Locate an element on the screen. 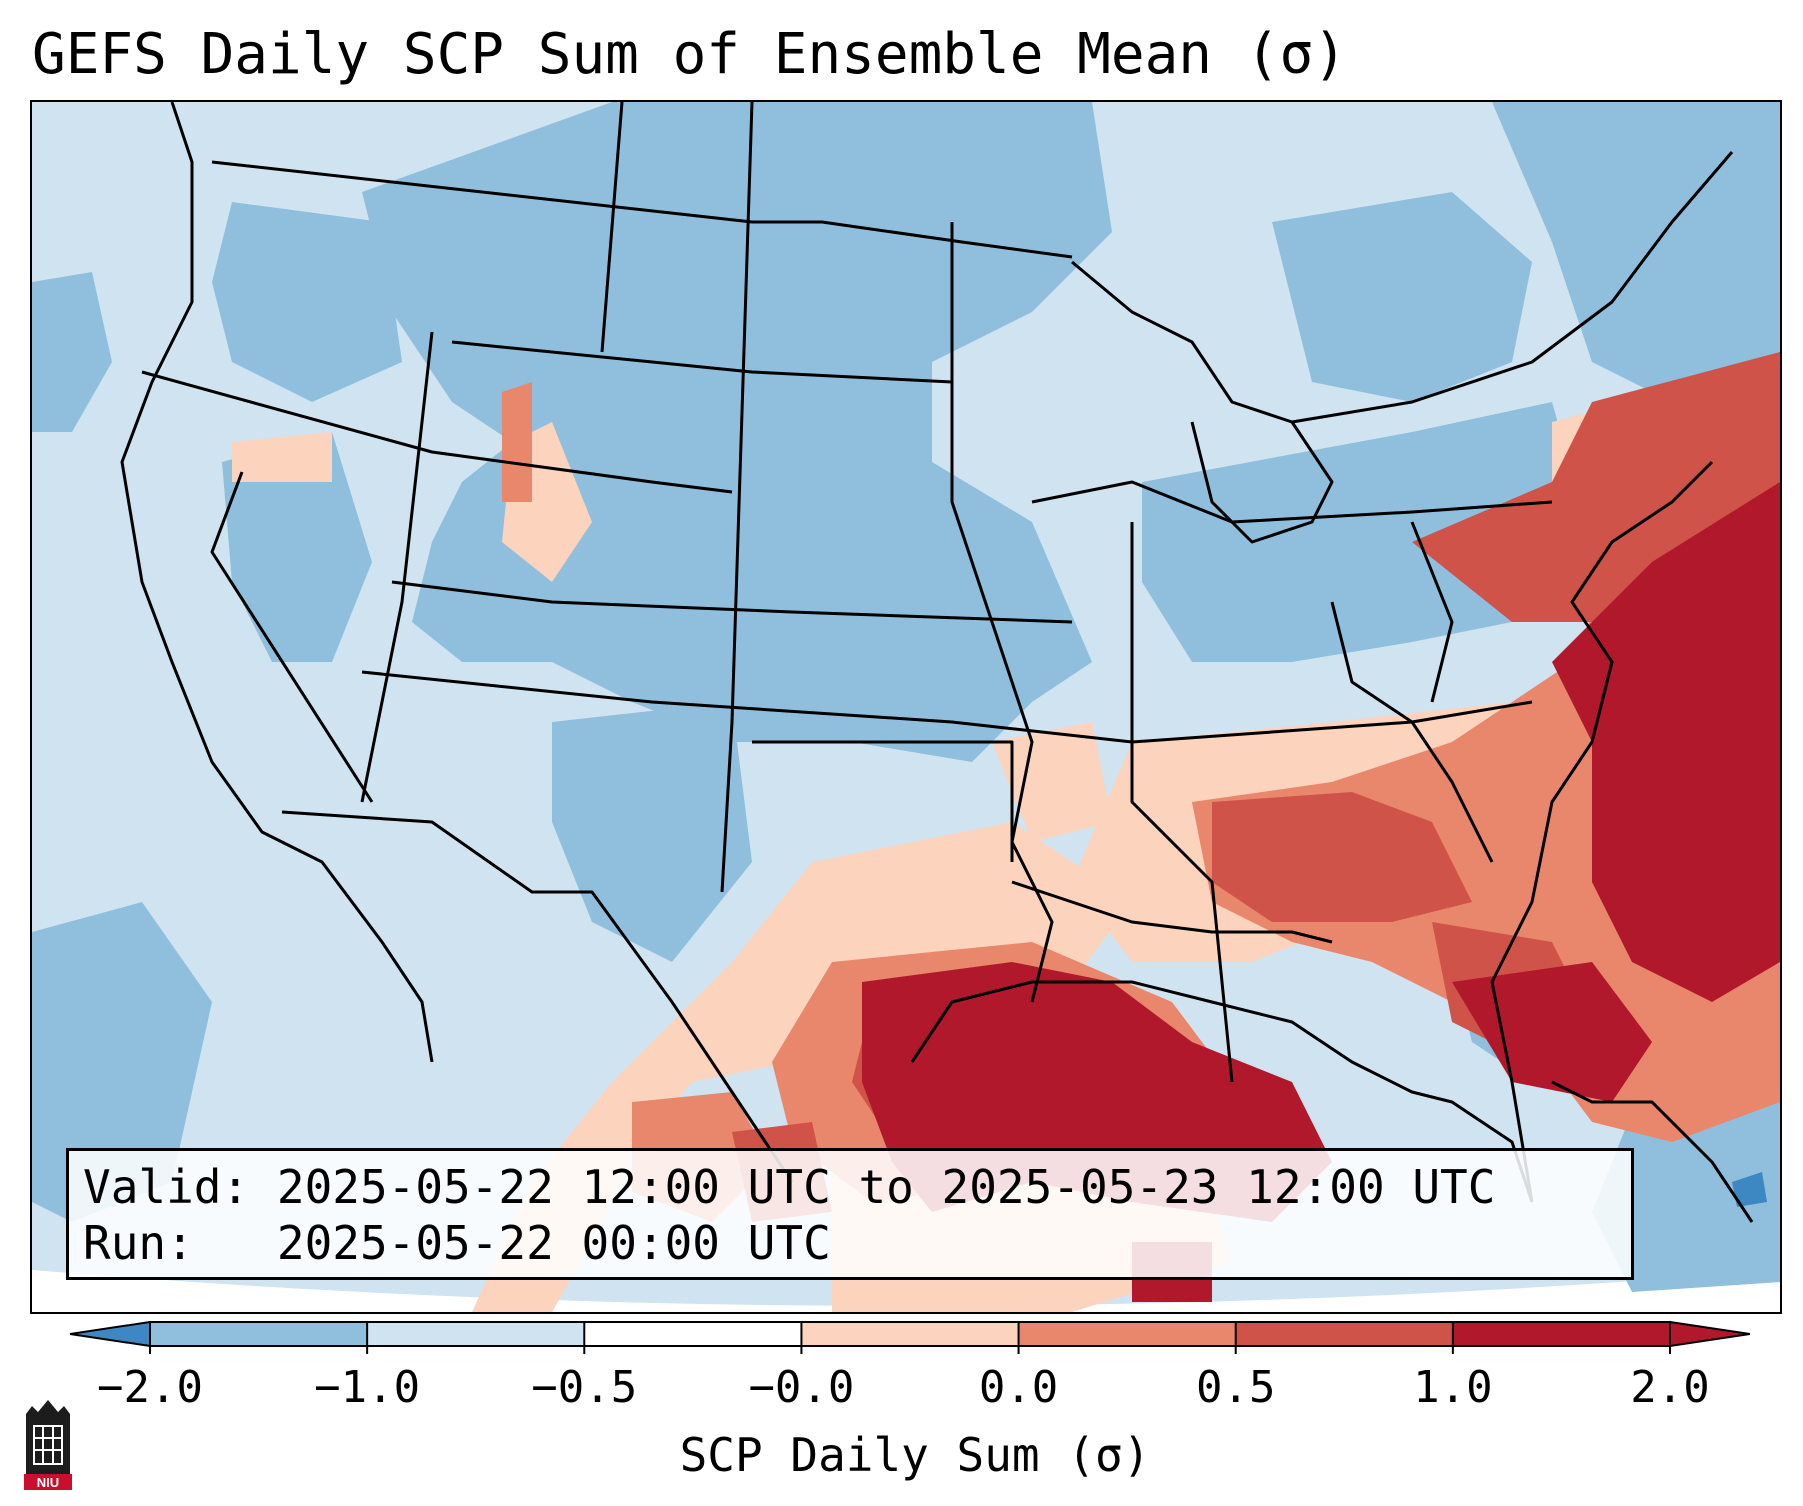 This screenshot has width=1803, height=1506. colorbar-extend-left is located at coordinates (110, 1334).